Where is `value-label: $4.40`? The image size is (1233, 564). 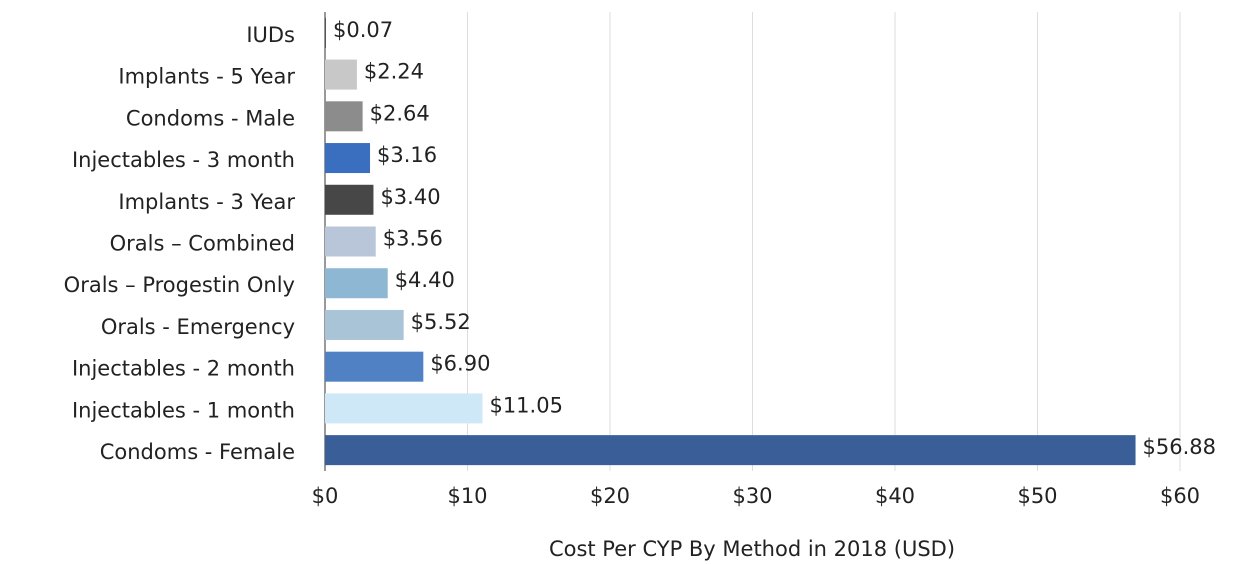
value-label: $4.40 is located at coordinates (425, 280).